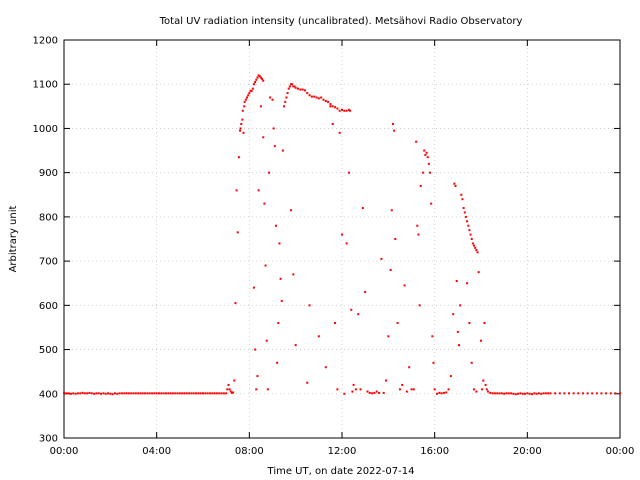 The width and height of the screenshot is (640, 480). I want to click on y-tick-label: 500, so click(48, 350).